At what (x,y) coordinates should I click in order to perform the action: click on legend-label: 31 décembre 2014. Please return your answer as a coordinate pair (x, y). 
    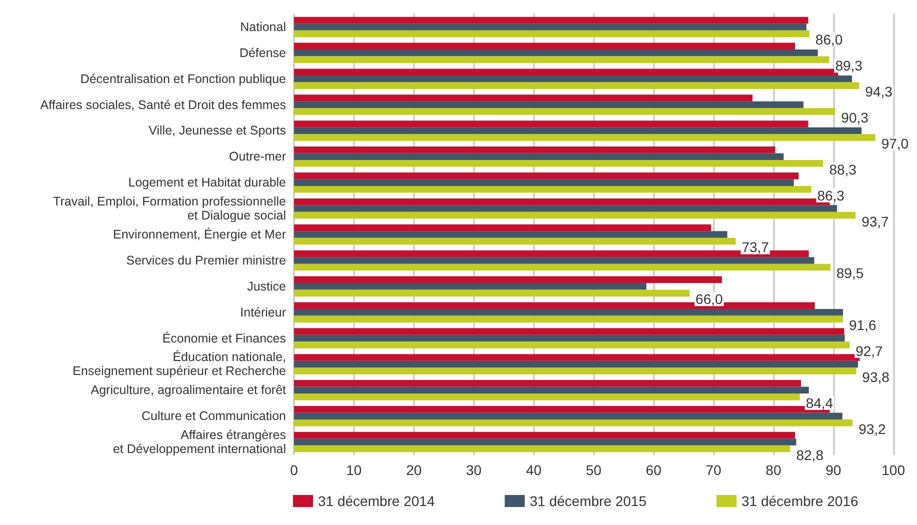
    Looking at the image, I should click on (376, 501).